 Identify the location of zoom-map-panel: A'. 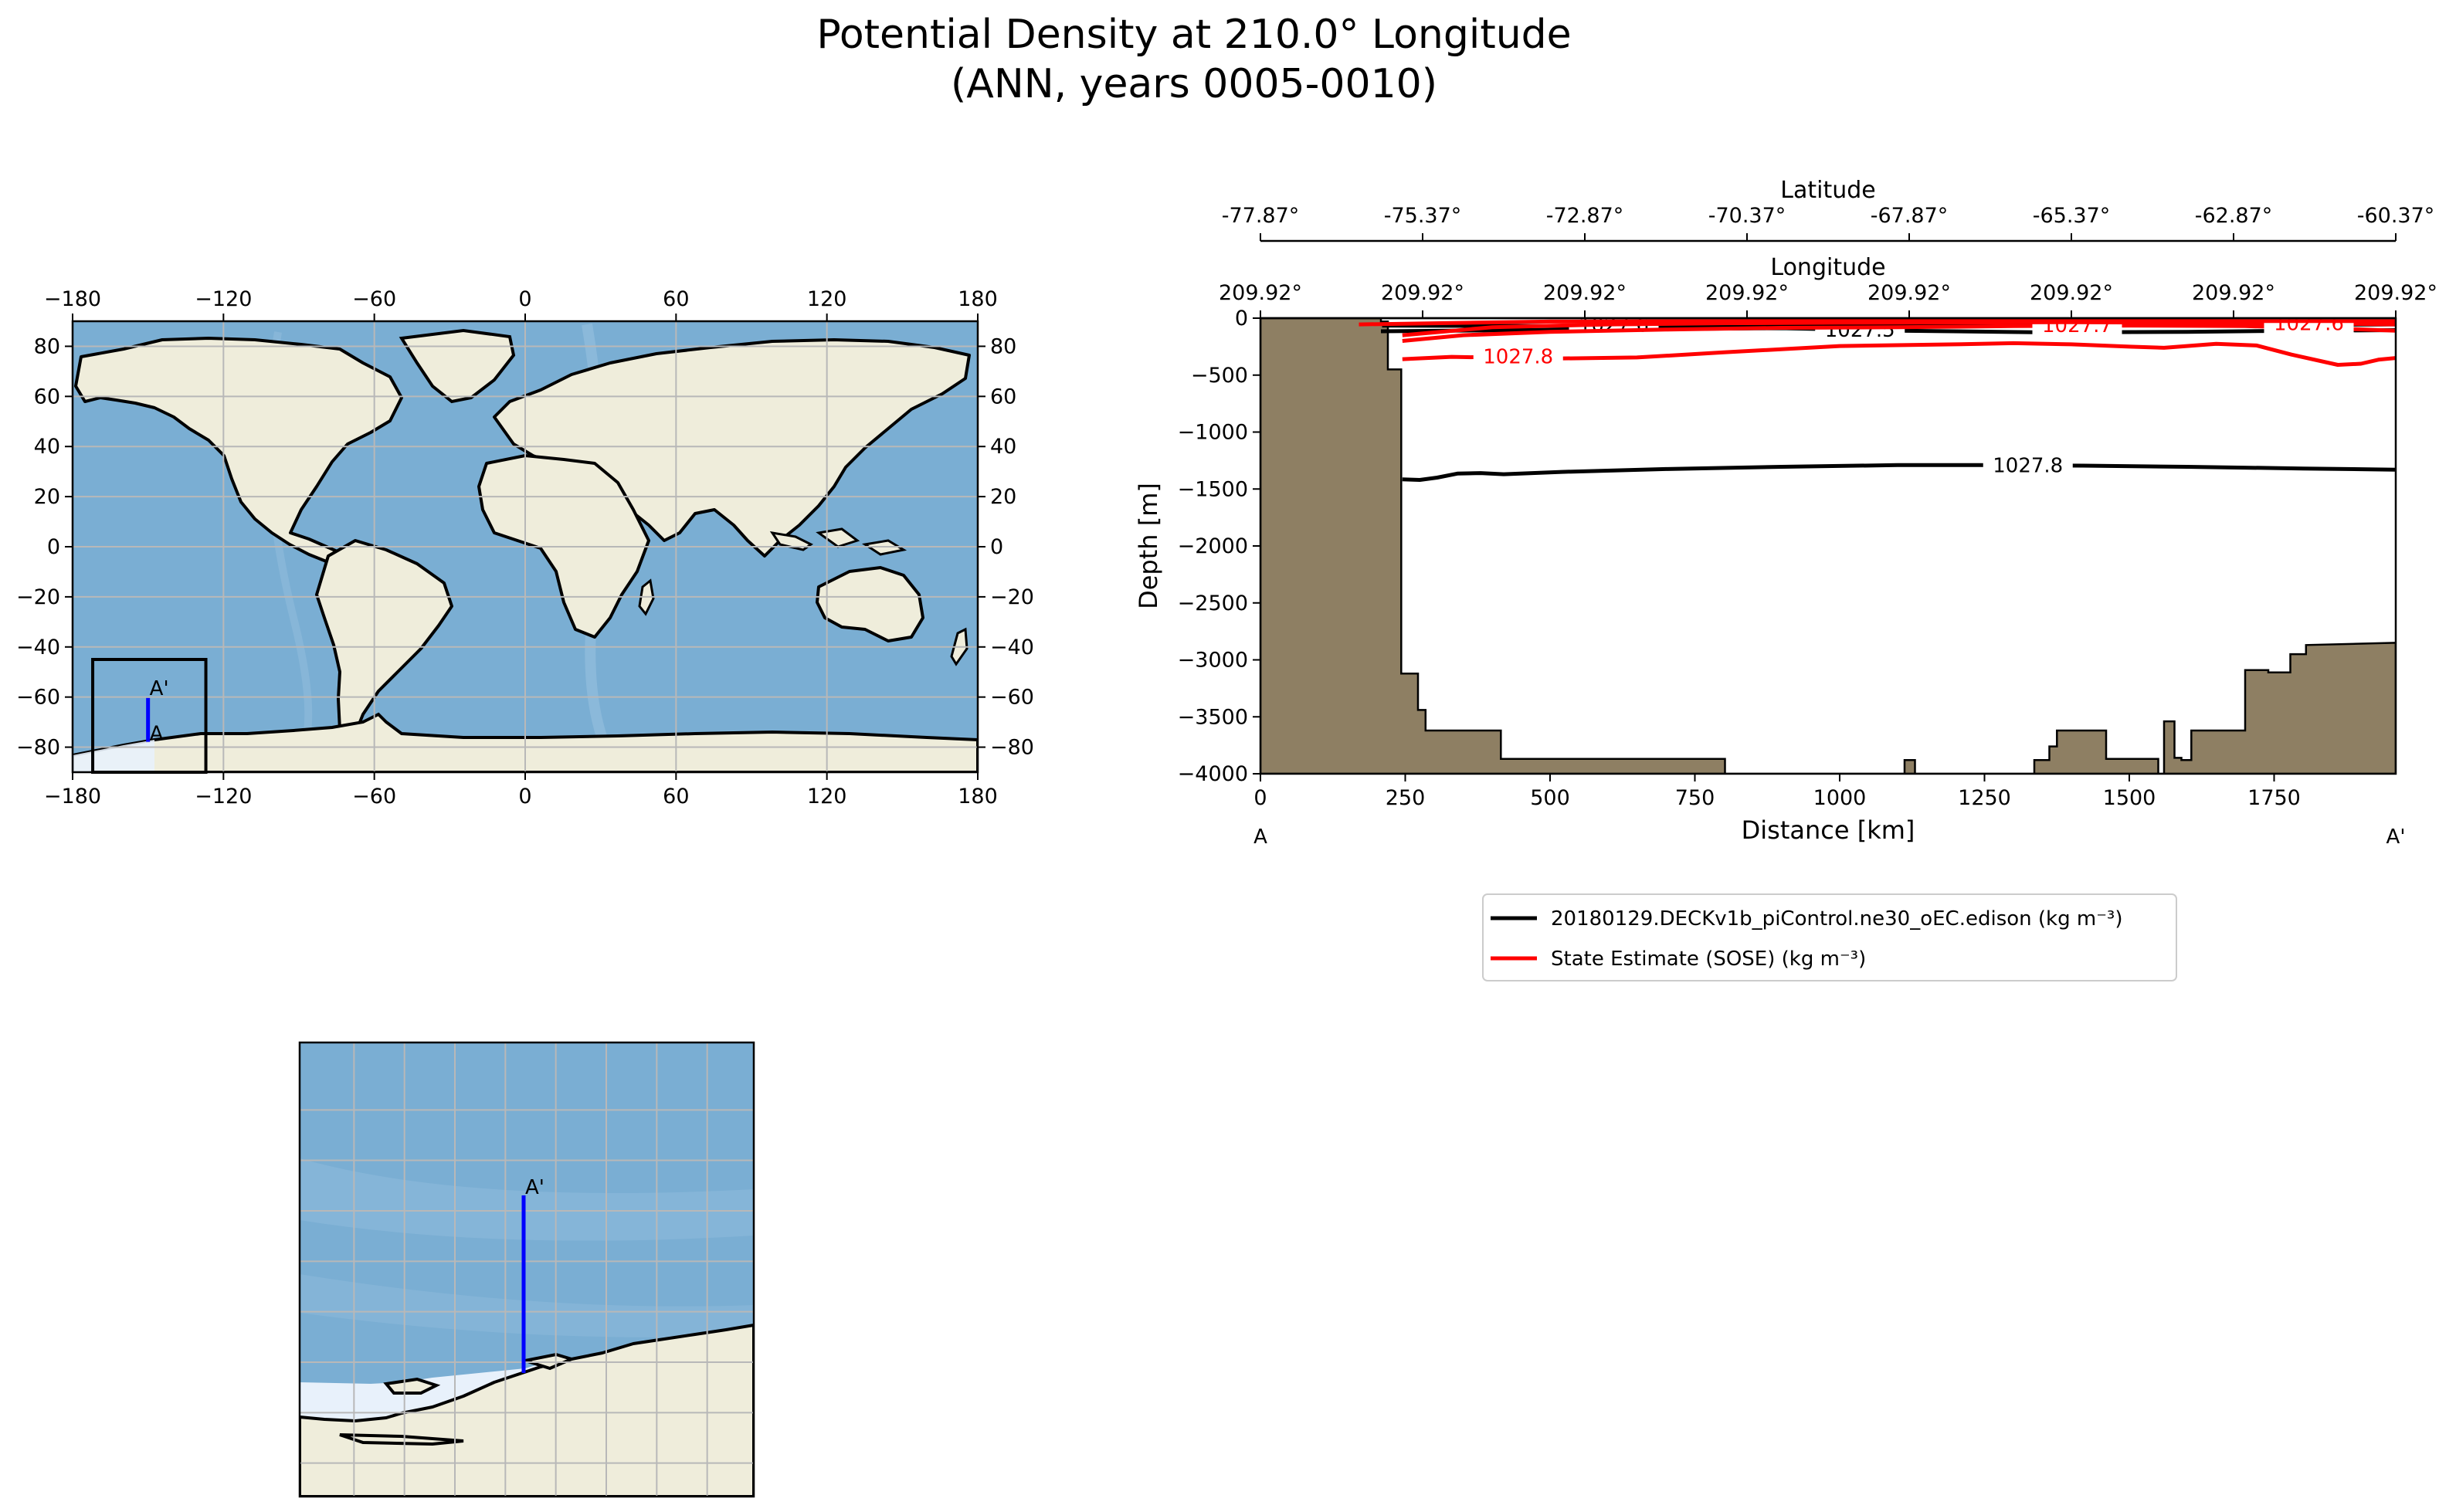
(526, 1269).